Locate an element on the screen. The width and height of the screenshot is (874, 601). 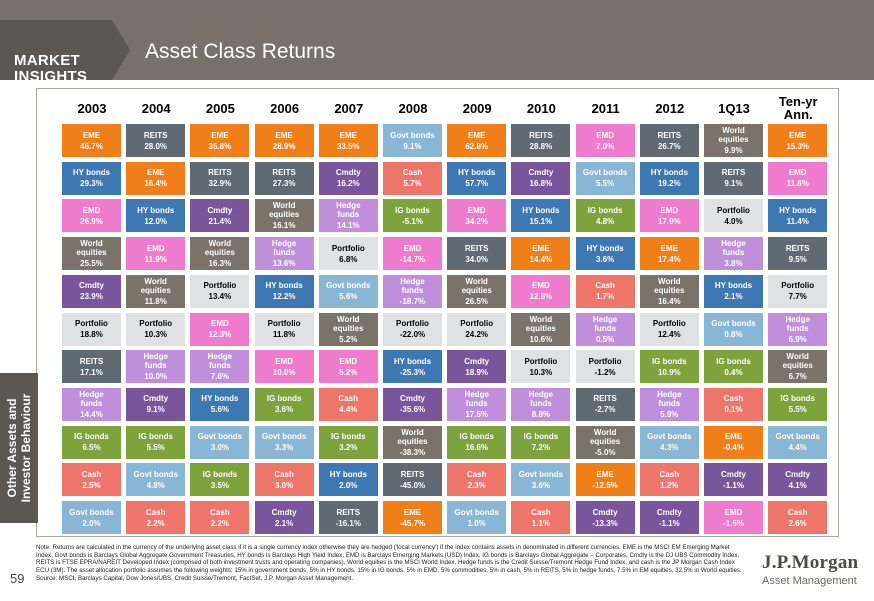
cell-value: 15.3% is located at coordinates (798, 146).